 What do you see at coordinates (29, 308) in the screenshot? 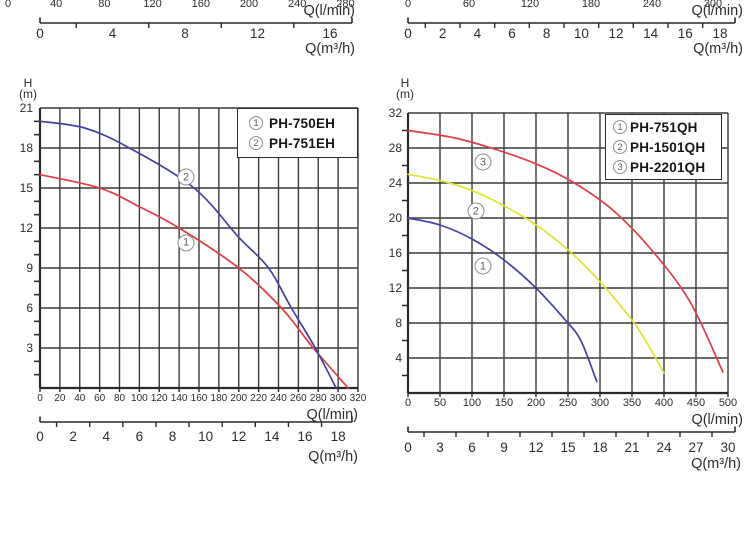
I see `y-tick-label: 6` at bounding box center [29, 308].